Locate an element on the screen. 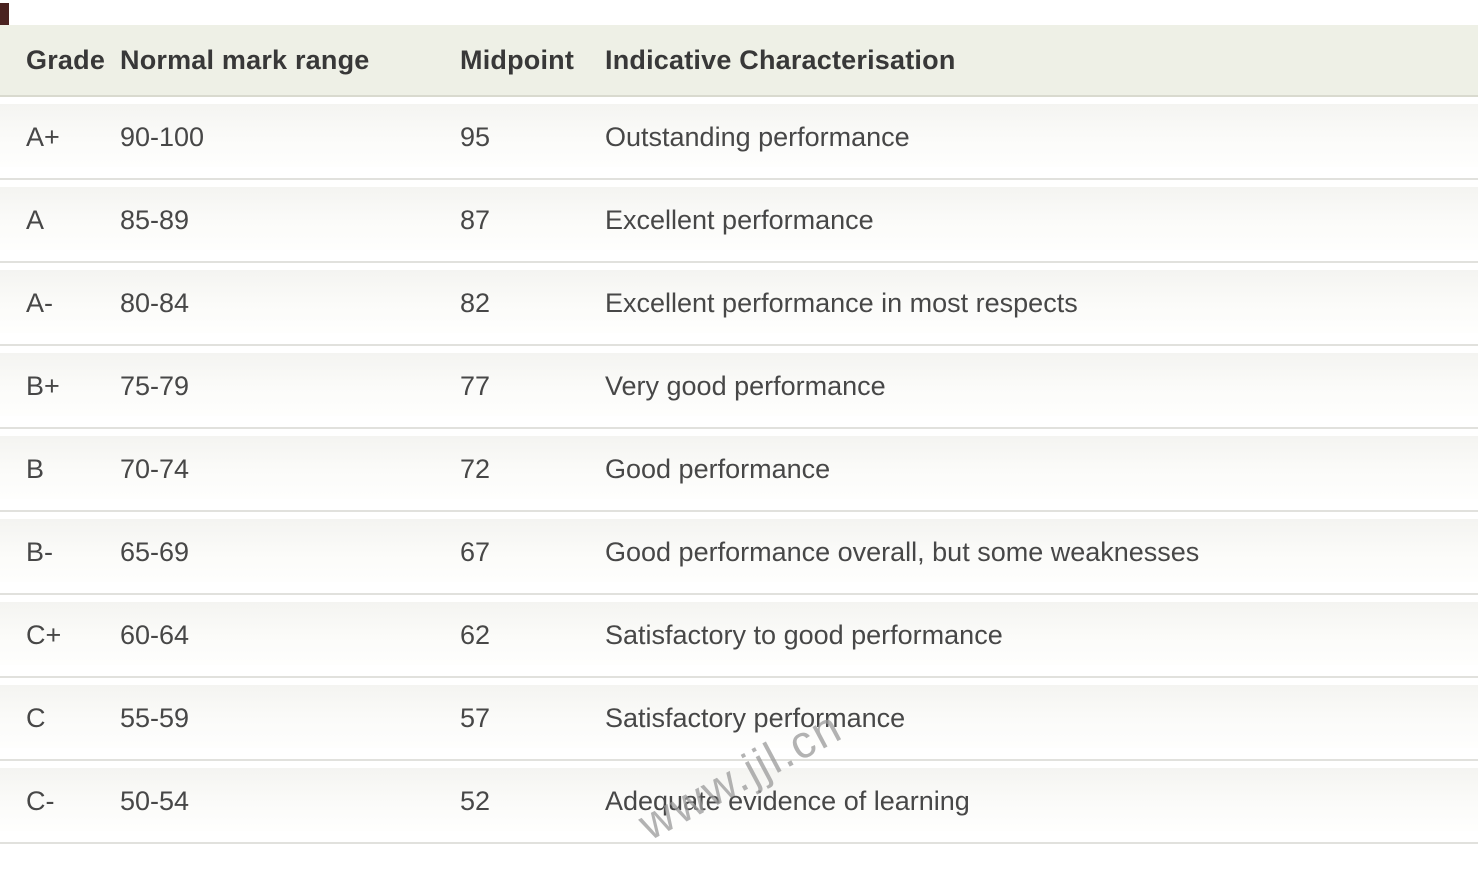 The width and height of the screenshot is (1478, 869). mark-range-cell: 90-100 is located at coordinates (162, 137).